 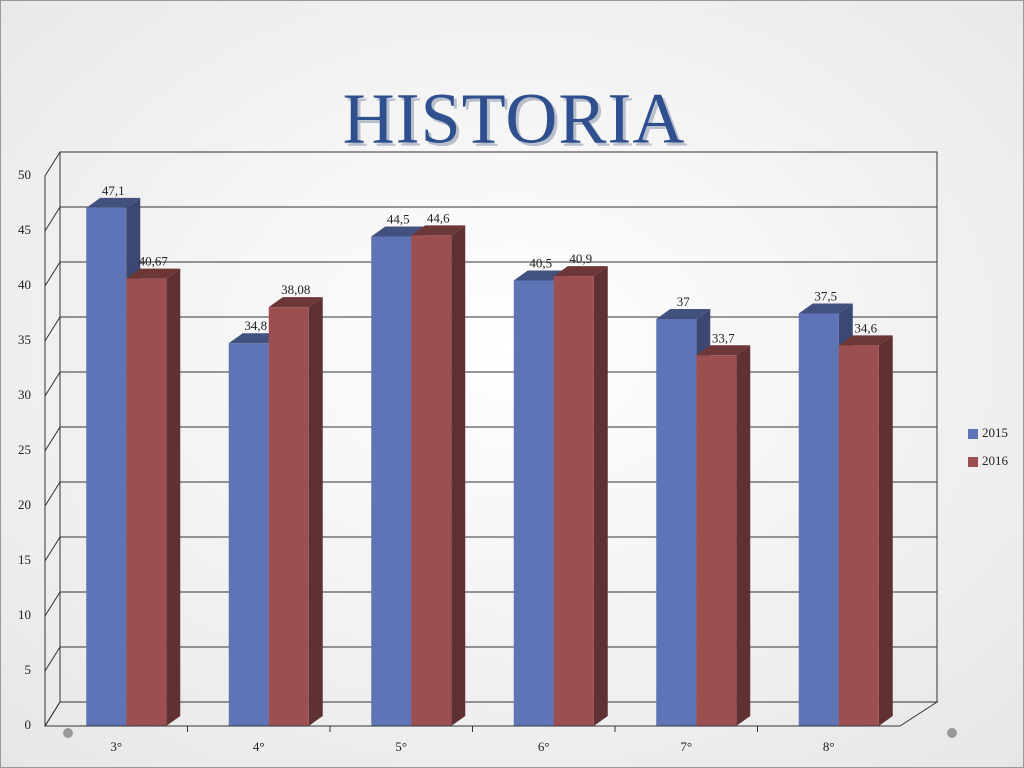 What do you see at coordinates (24, 449) in the screenshot?
I see `y-tick-label: 25` at bounding box center [24, 449].